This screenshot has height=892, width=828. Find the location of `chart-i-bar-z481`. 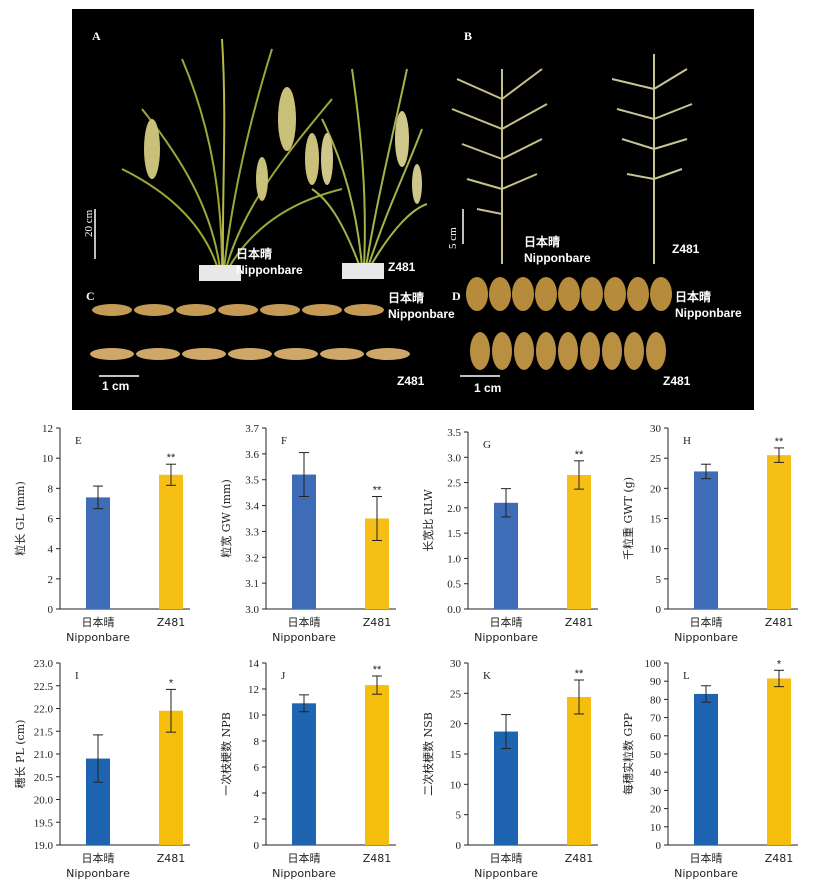

chart-i-bar-z481 is located at coordinates (171, 777).